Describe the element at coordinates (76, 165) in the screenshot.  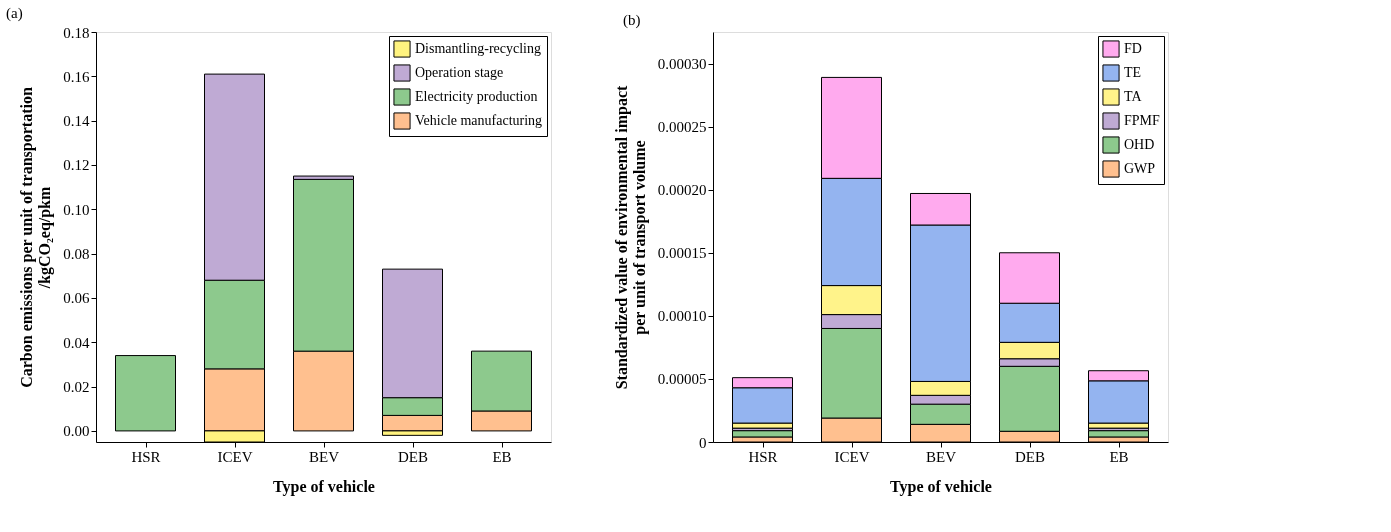
I see `y-tick-label: 0.12` at that location.